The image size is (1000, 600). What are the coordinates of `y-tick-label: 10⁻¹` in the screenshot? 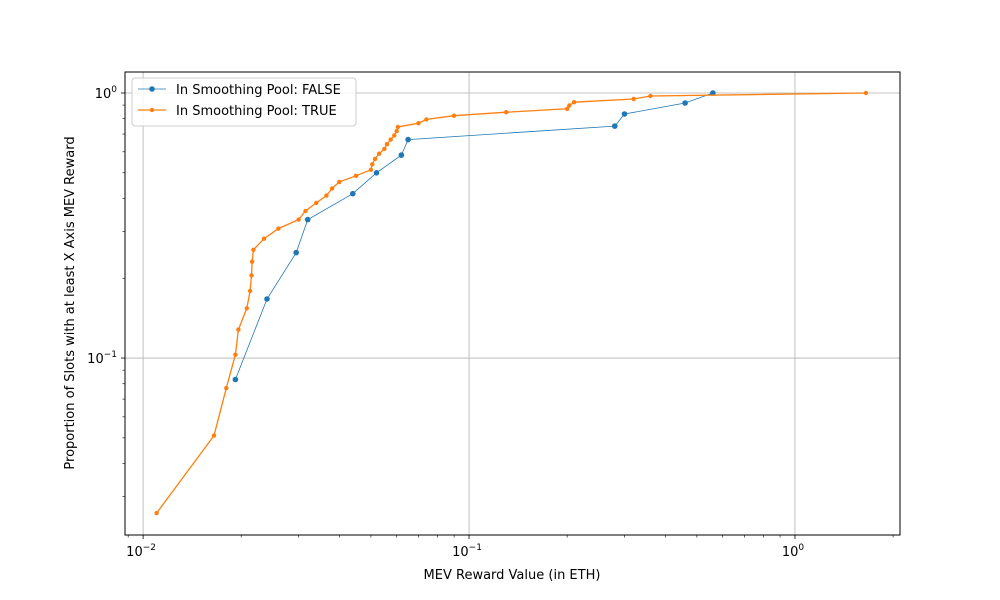 It's located at (102, 358).